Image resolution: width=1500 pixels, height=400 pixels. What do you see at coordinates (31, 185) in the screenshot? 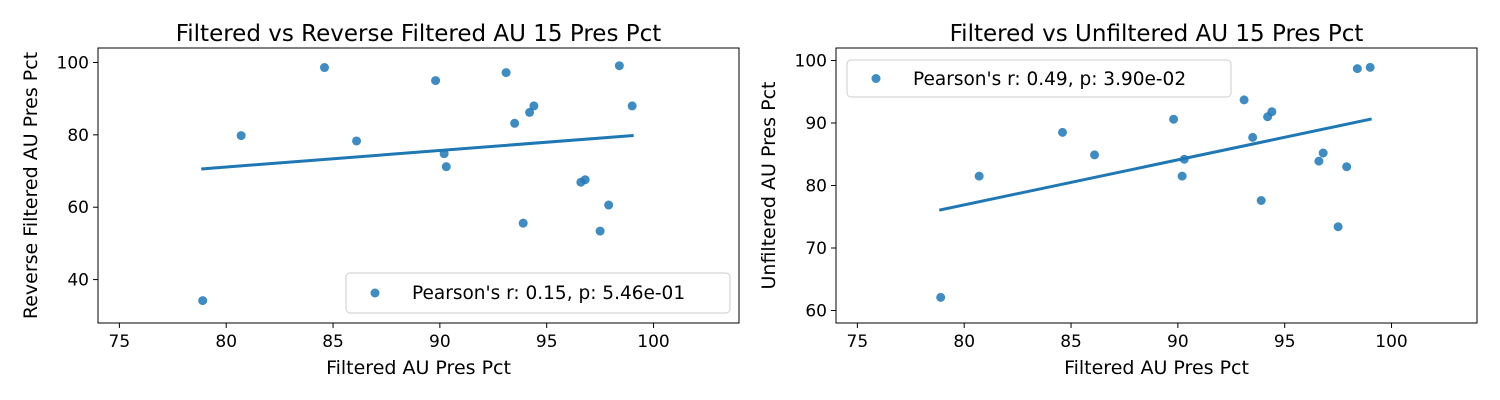
I see `y-axis-label: Reverse Filtered AU Pres Pct` at bounding box center [31, 185].